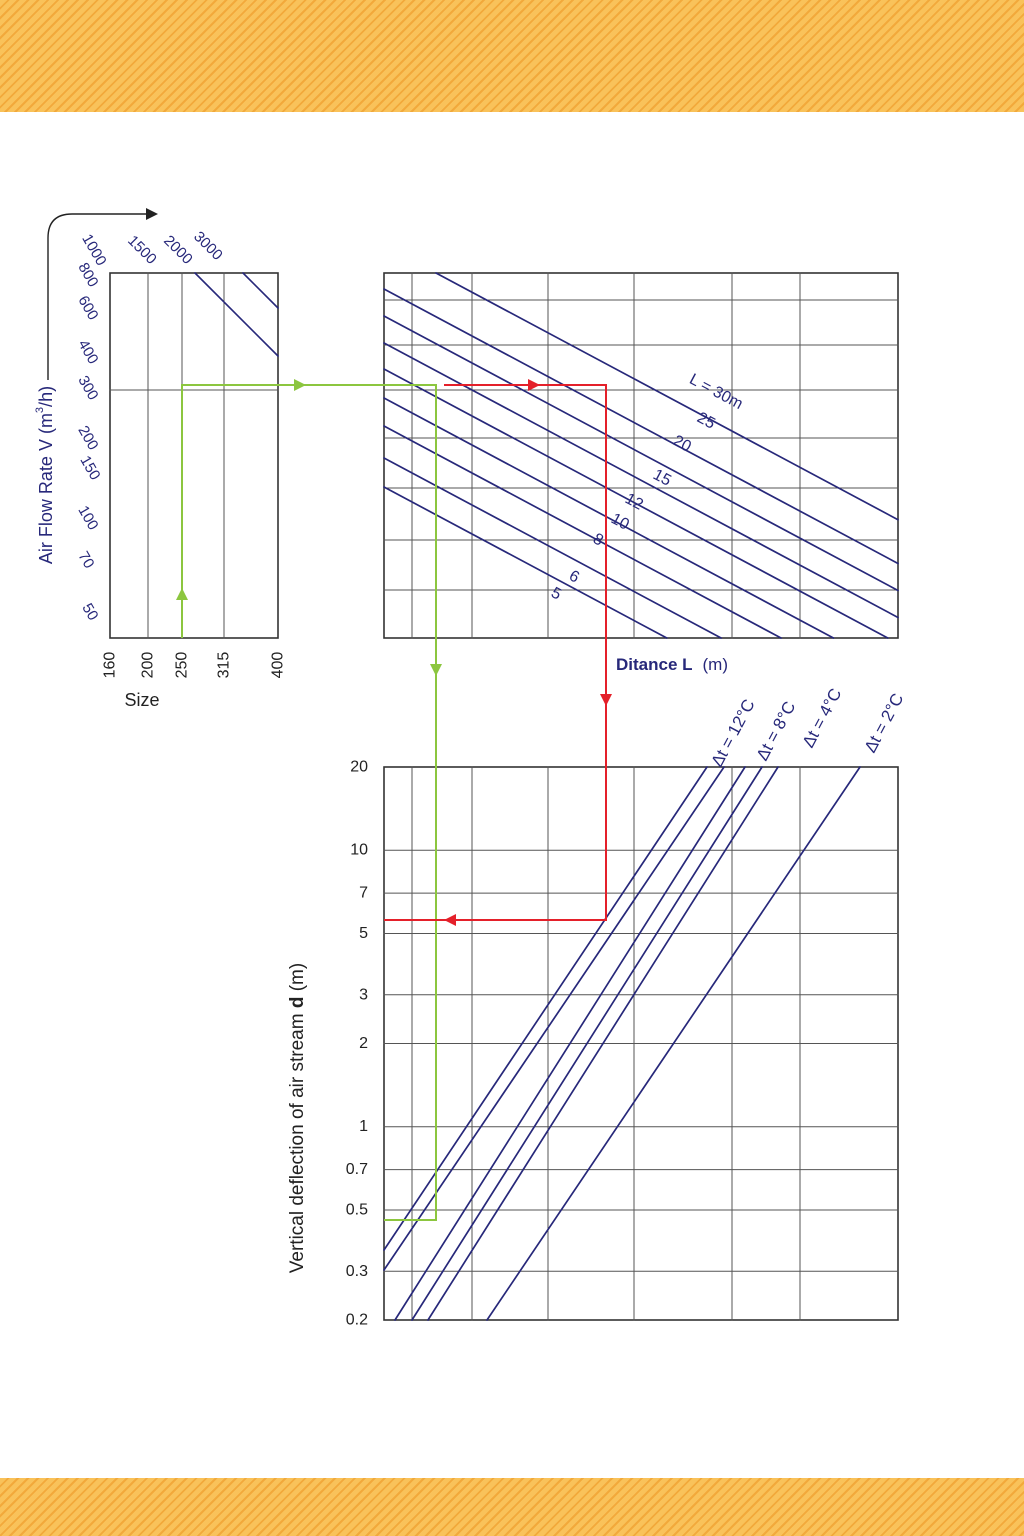 This screenshot has height=1536, width=1024. Describe the element at coordinates (357, 1169) in the screenshot. I see `deflection-tick-label: 0.7` at that location.